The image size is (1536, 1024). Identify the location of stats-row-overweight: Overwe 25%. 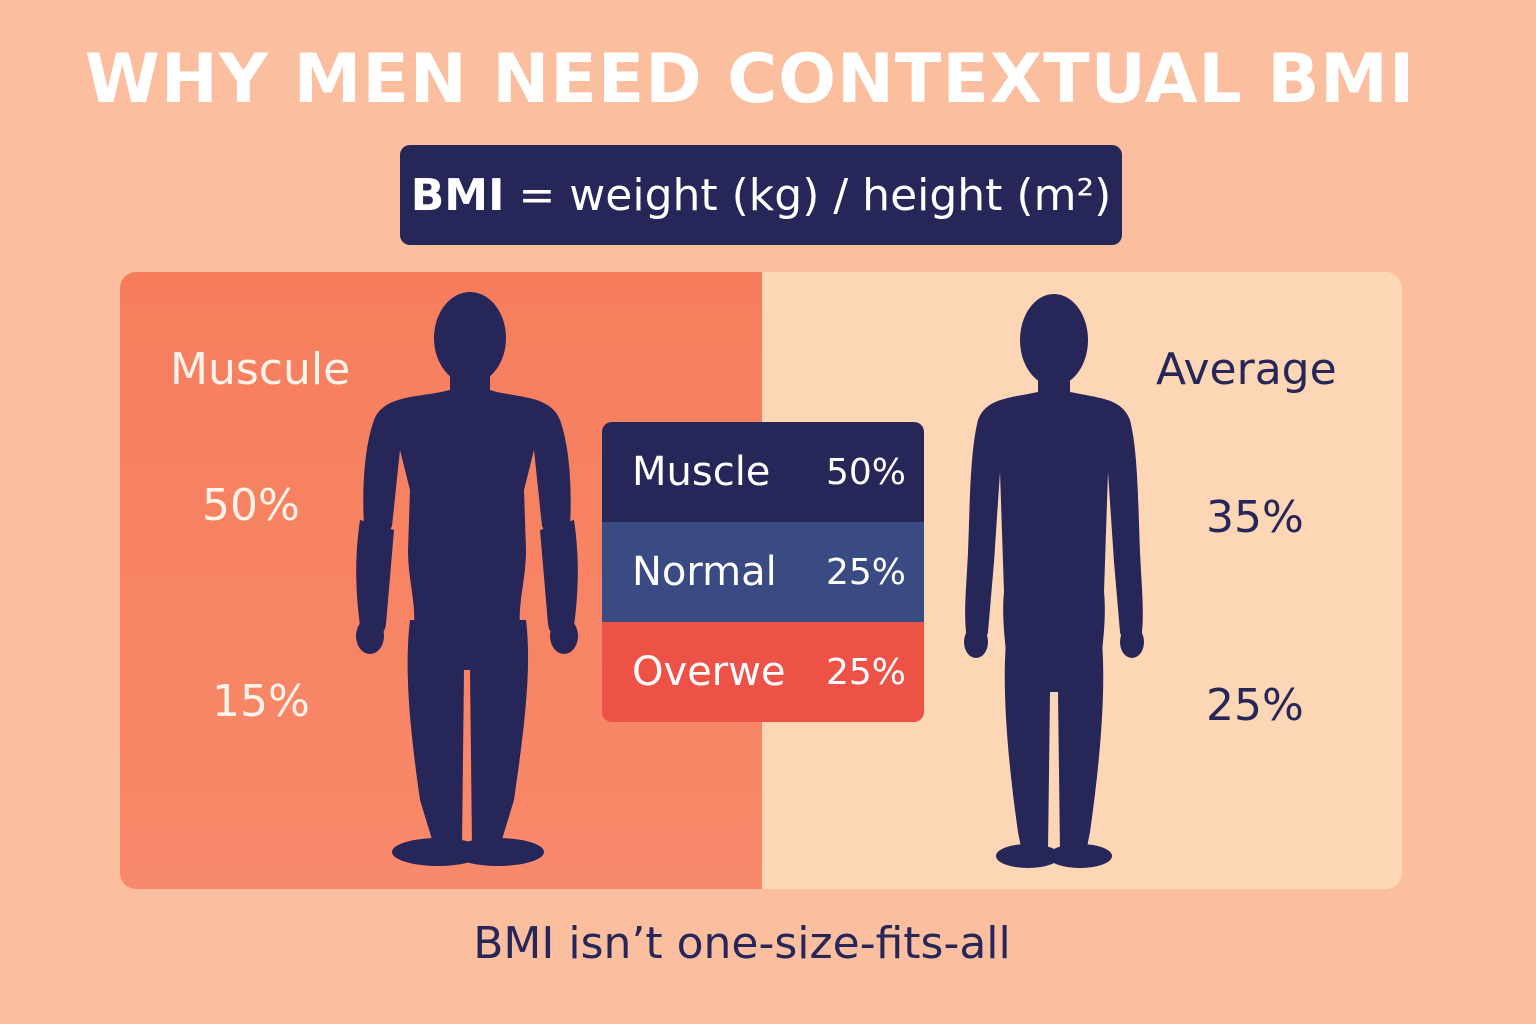
(763, 672).